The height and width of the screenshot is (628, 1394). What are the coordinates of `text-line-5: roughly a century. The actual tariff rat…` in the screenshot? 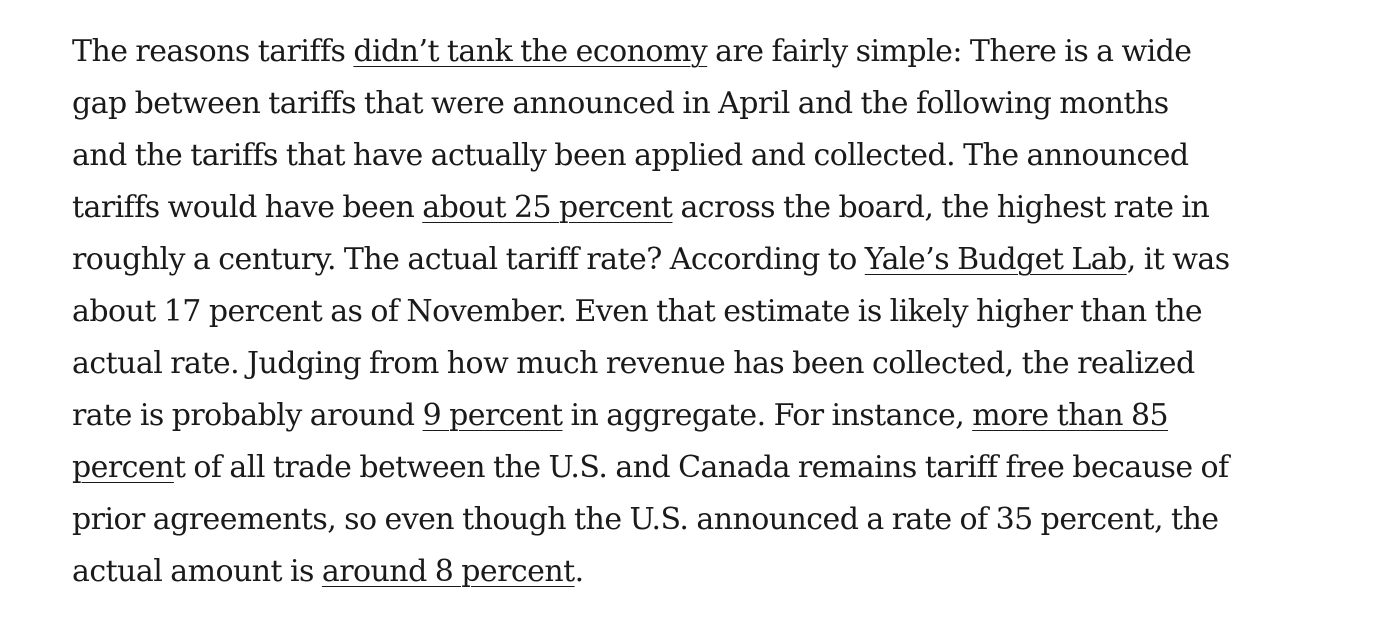 It's located at (700, 260).